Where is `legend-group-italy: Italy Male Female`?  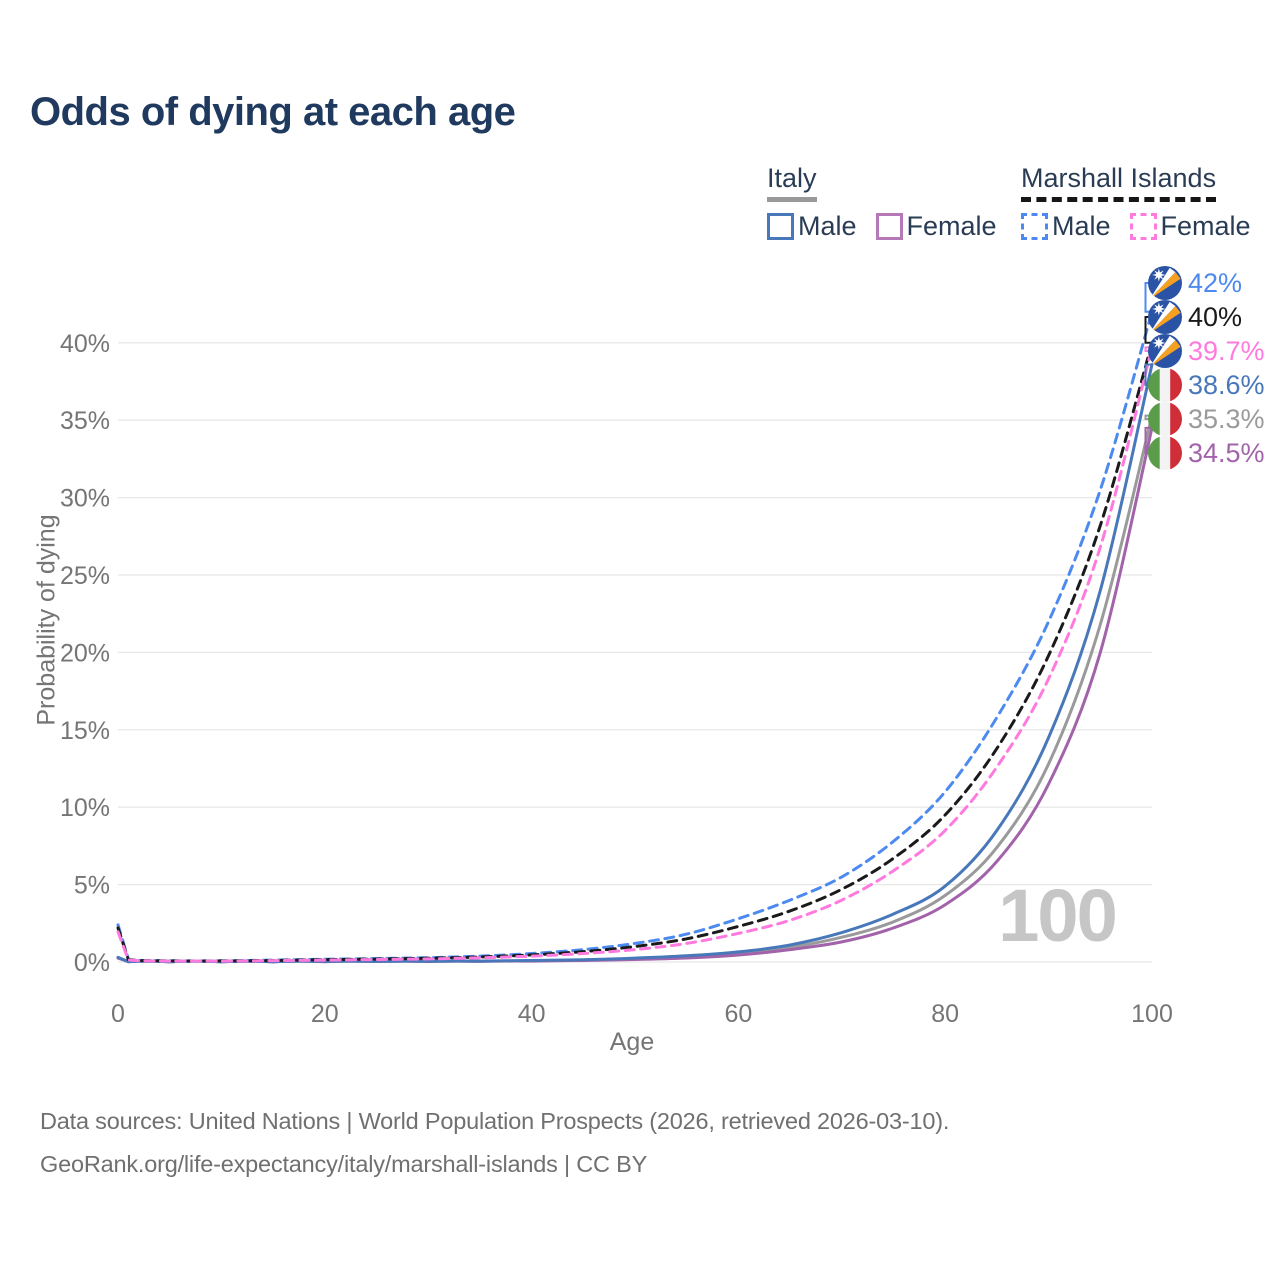 legend-group-italy: Italy Male Female is located at coordinates (882, 202).